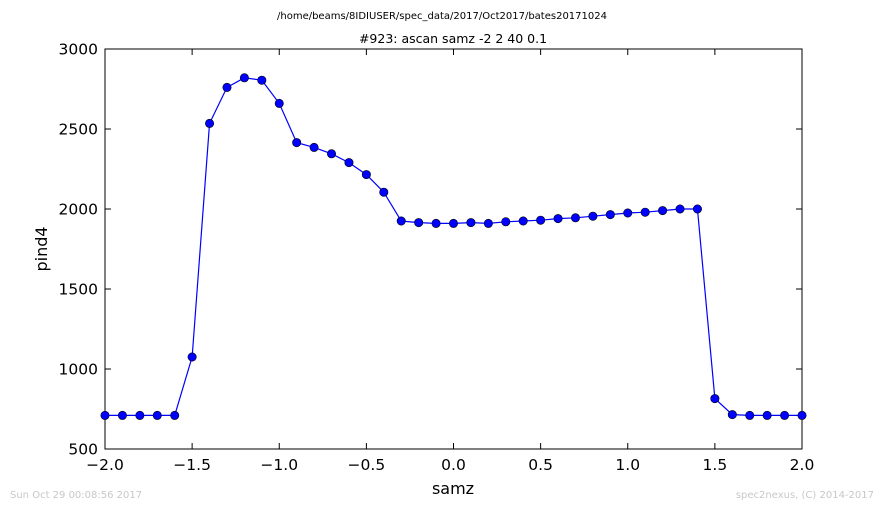  I want to click on x-tick-label: 0.0, so click(453, 465).